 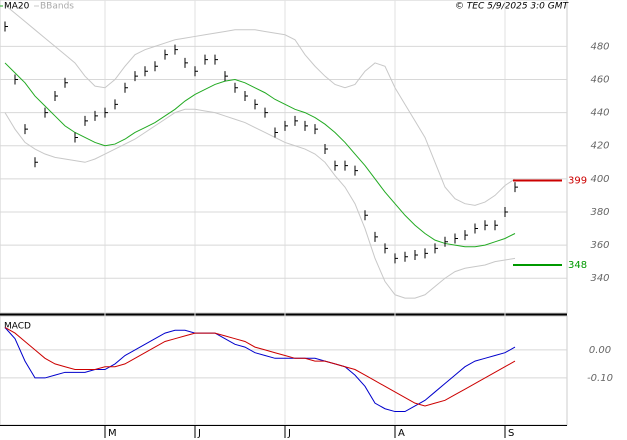 I want to click on x-tick-label: M, so click(x=112, y=433).